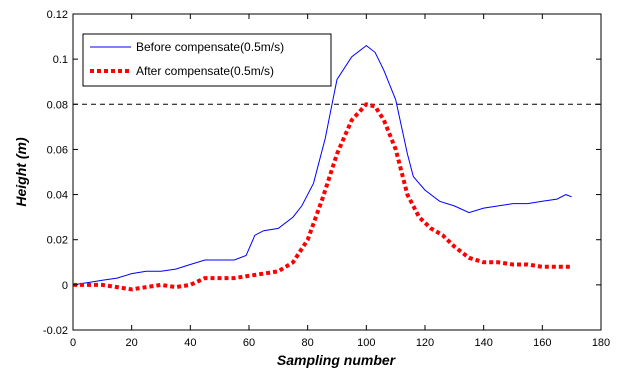 This screenshot has height=372, width=622. What do you see at coordinates (542, 343) in the screenshot?
I see `x-tick-label: 160` at bounding box center [542, 343].